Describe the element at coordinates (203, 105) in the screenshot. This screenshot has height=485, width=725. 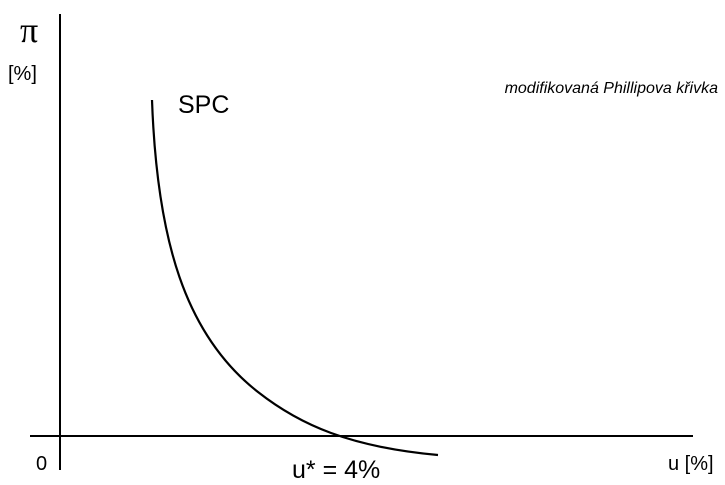
I see `curve-label: SPC` at that location.